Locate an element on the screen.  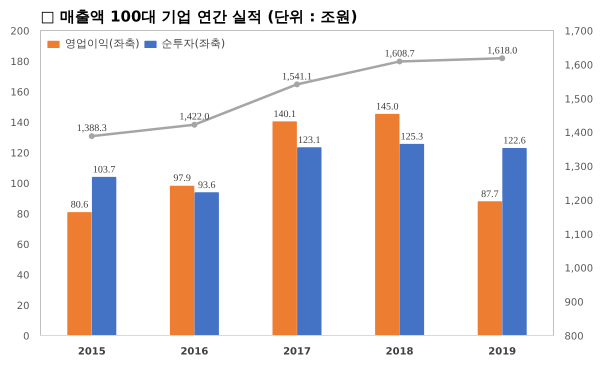
data-label: 97.9 is located at coordinates (182, 178).